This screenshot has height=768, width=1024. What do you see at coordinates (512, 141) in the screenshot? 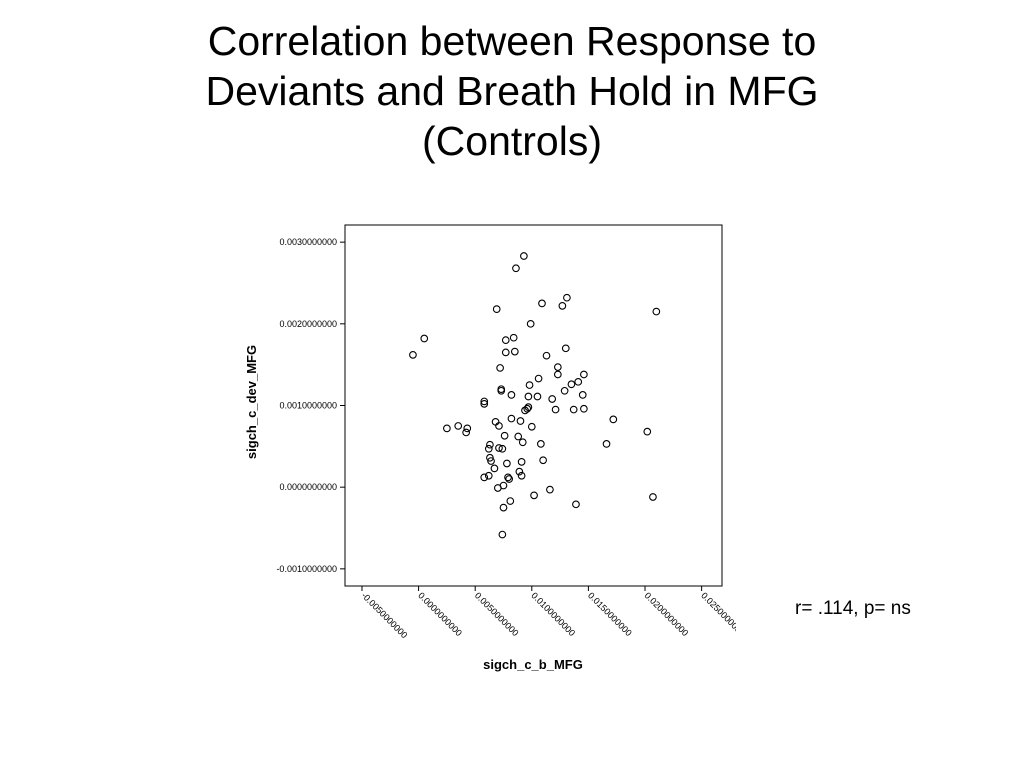
I see `title-line: (Controls)` at bounding box center [512, 141].